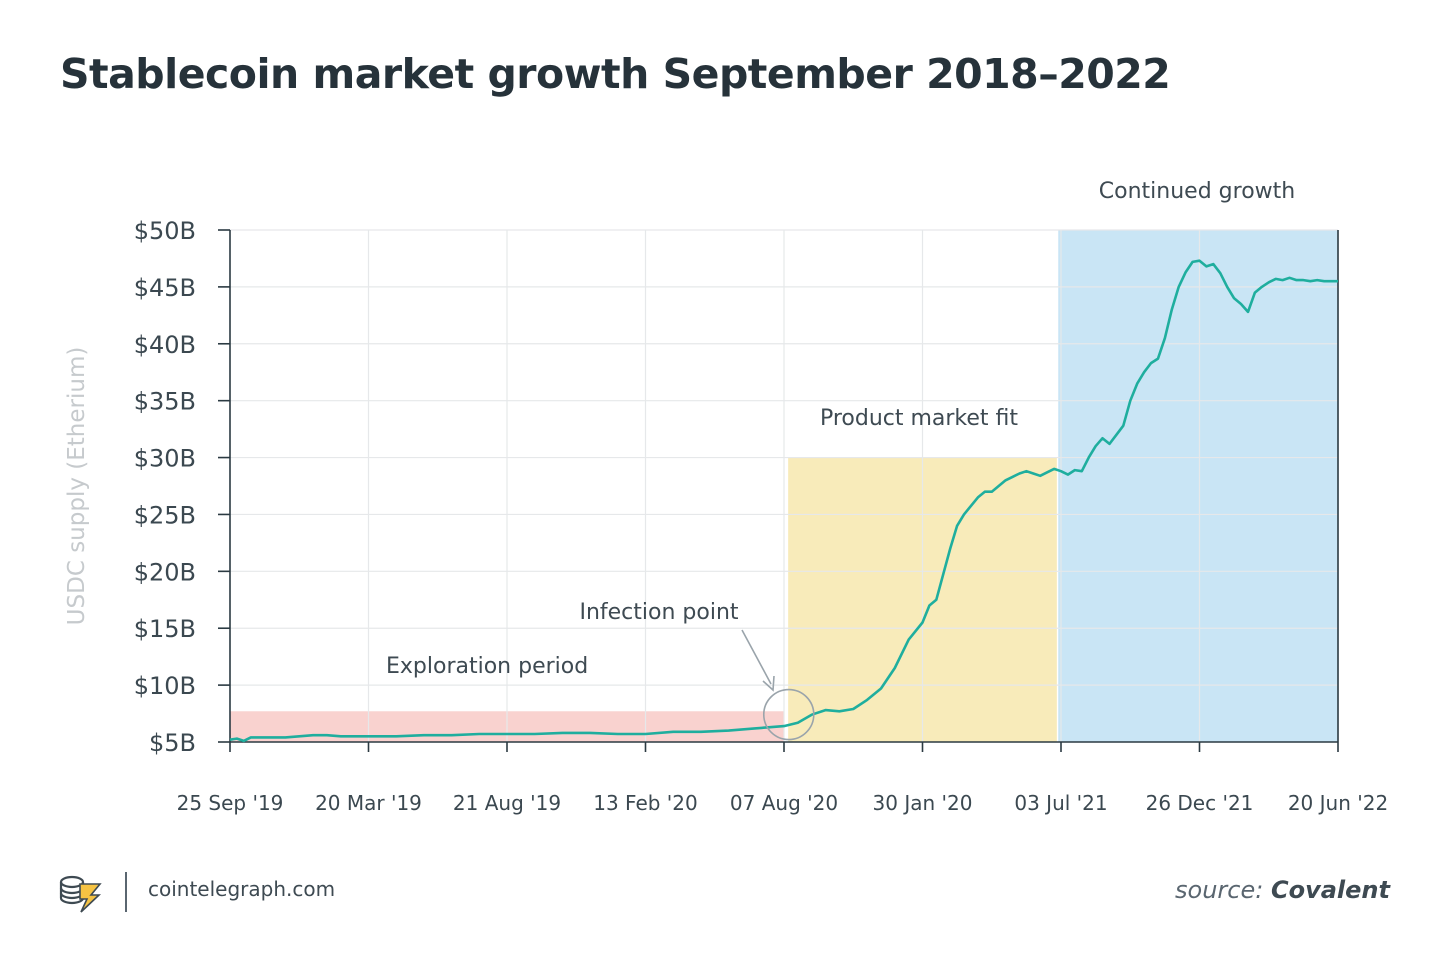  I want to click on x-tick-label: 20 Mar '19, so click(368, 803).